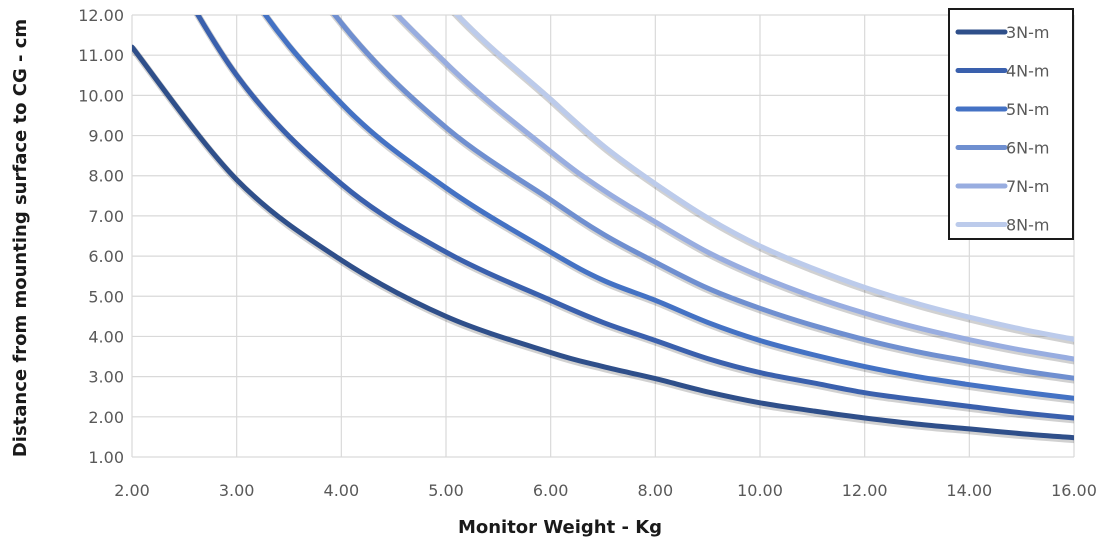 The image size is (1109, 545). I want to click on y-tick-label: 12.00, so click(101, 15).